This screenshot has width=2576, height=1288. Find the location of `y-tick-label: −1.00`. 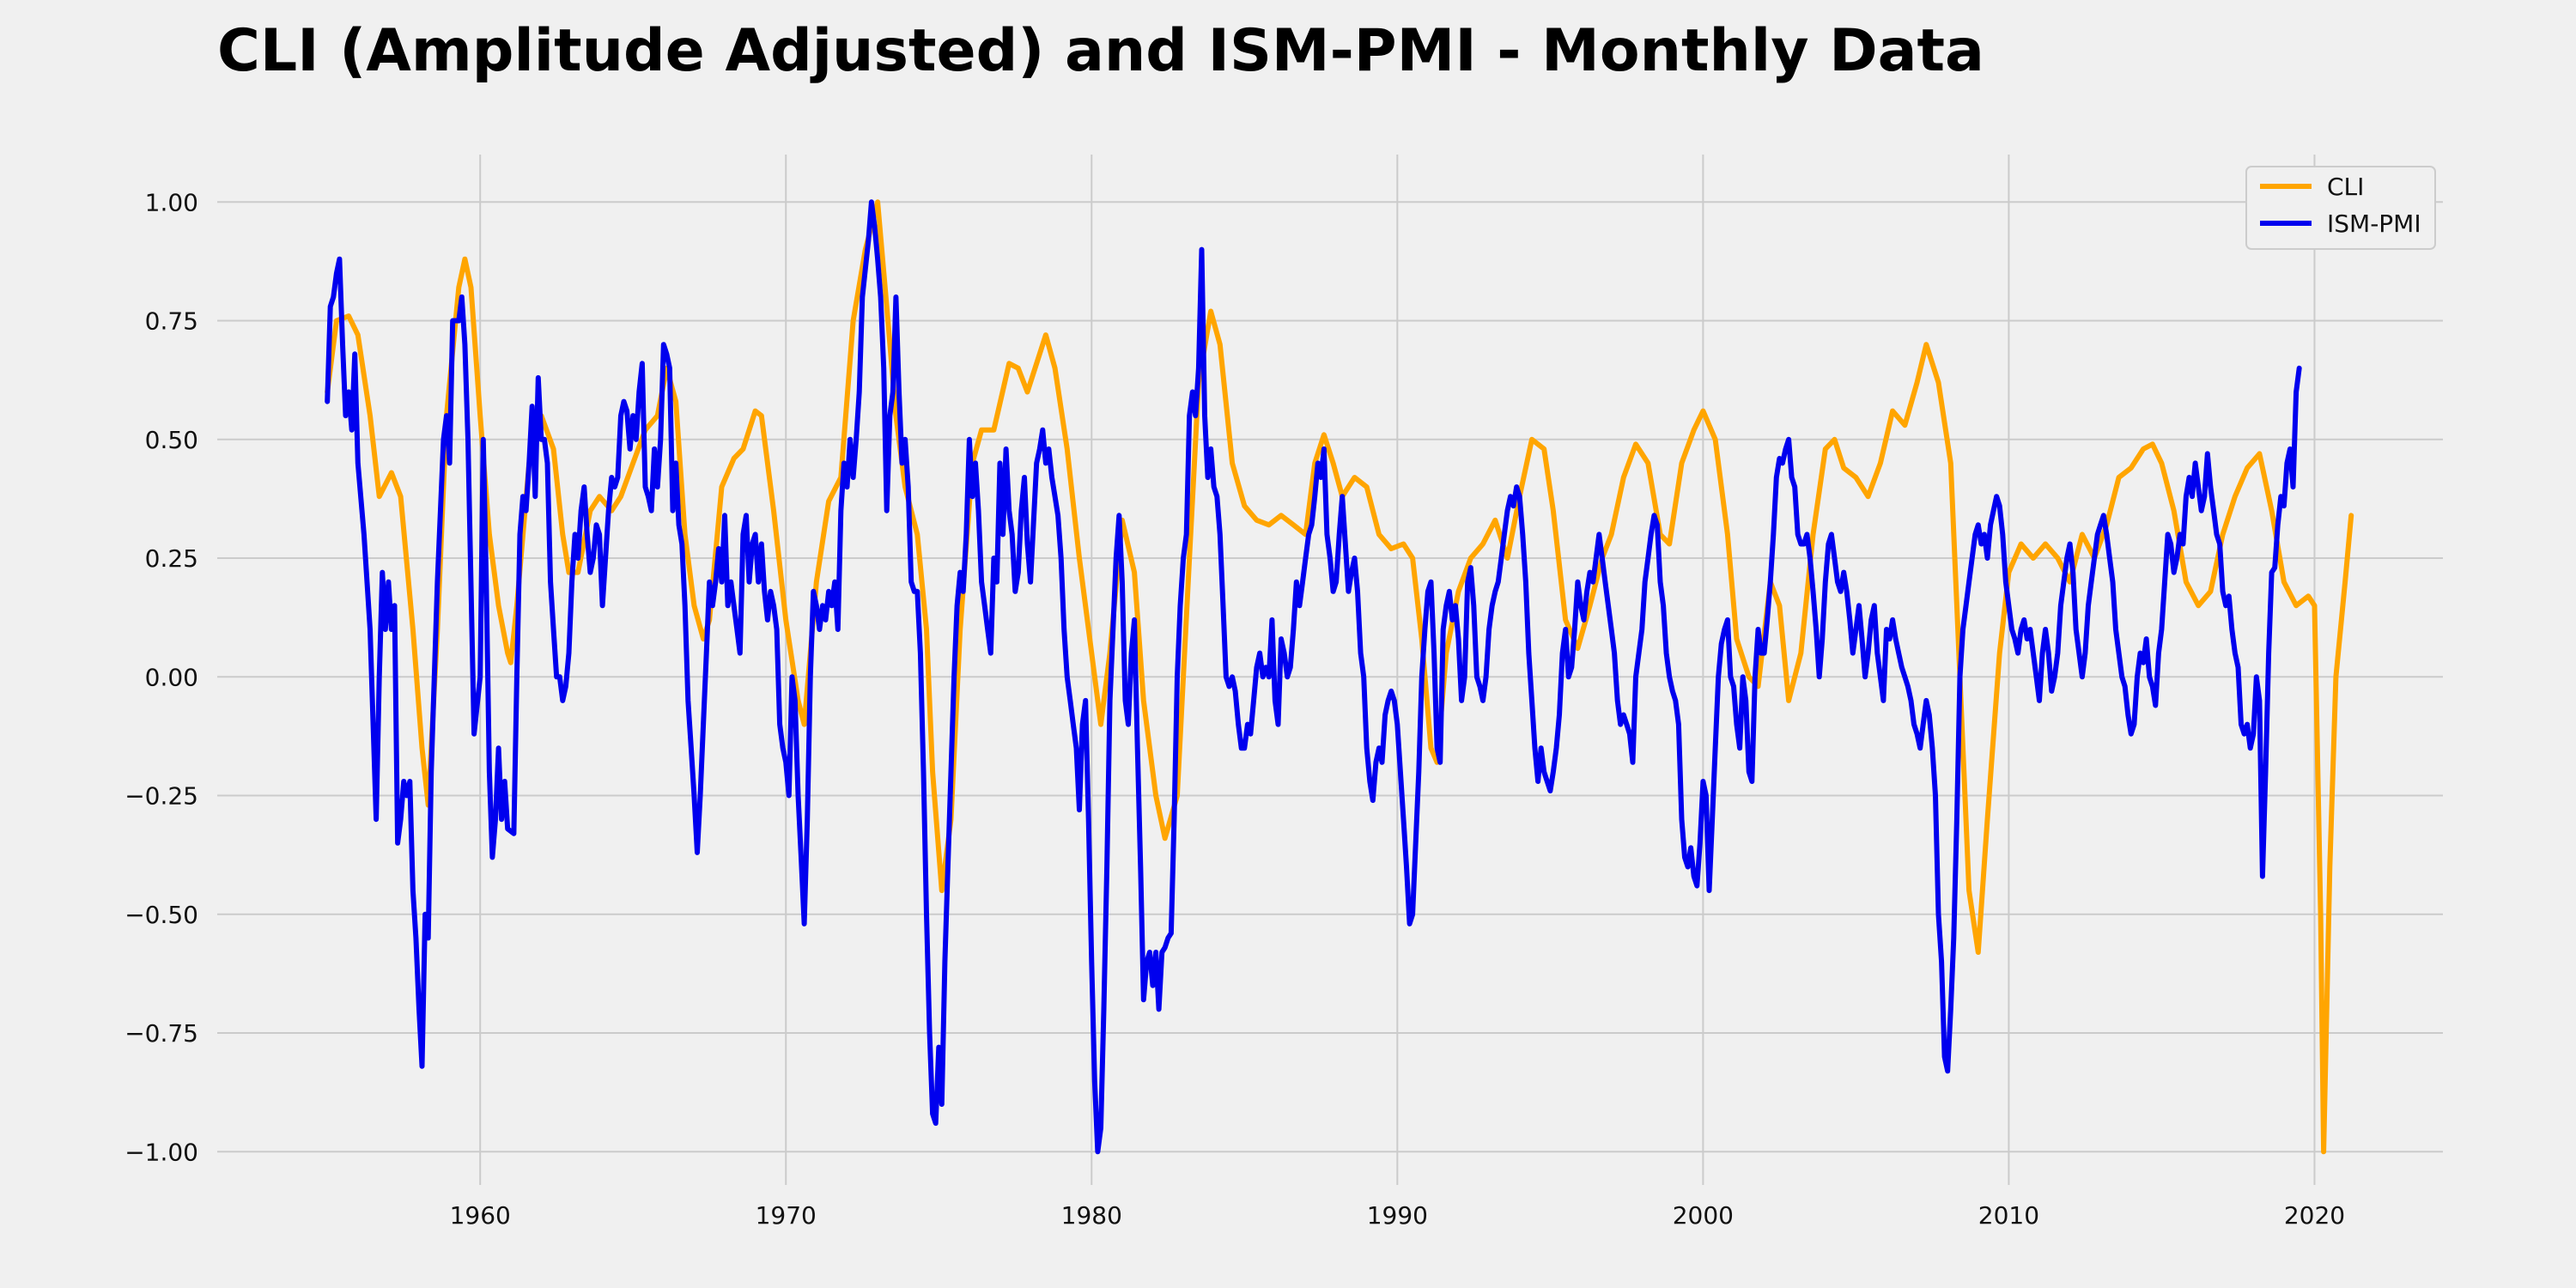

y-tick-label: −1.00 is located at coordinates (161, 1152).